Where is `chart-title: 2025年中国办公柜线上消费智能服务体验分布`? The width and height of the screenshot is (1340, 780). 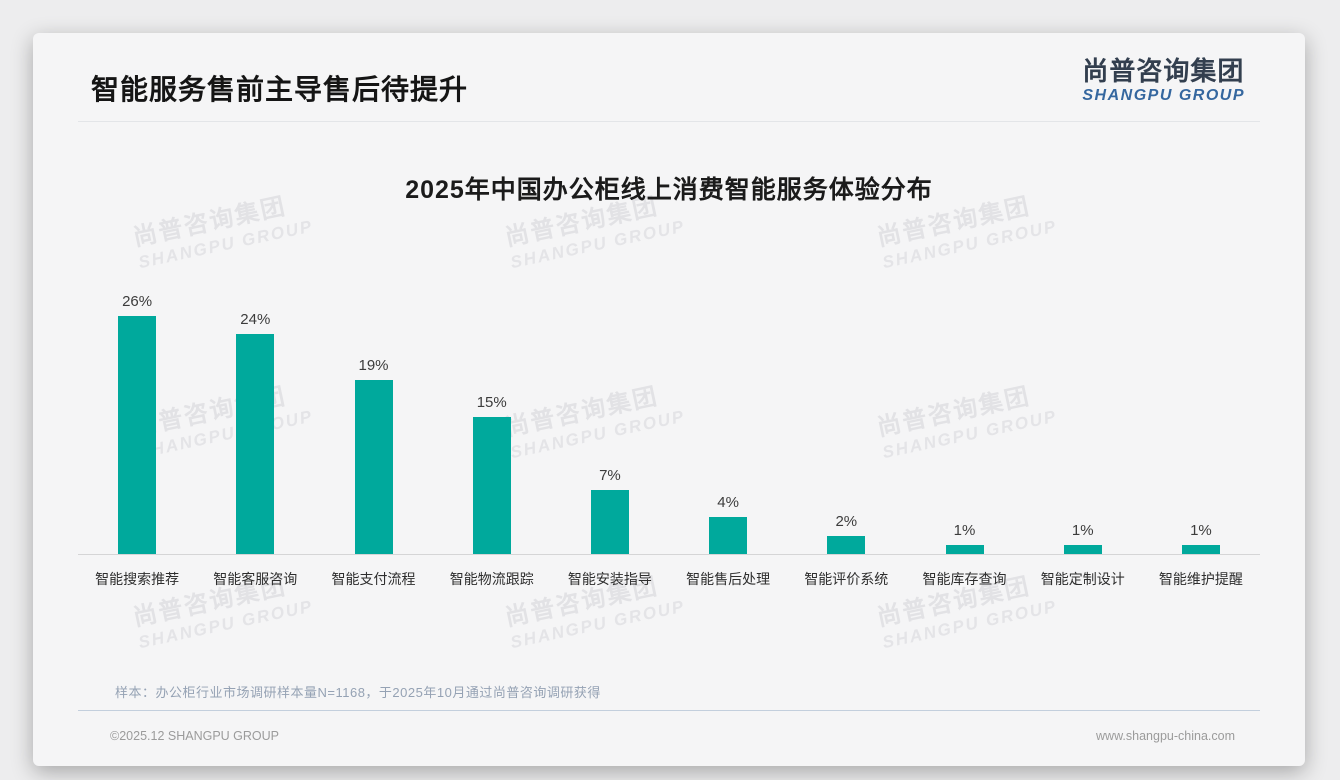 chart-title: 2025年中国办公柜线上消费智能服务体验分布 is located at coordinates (669, 190).